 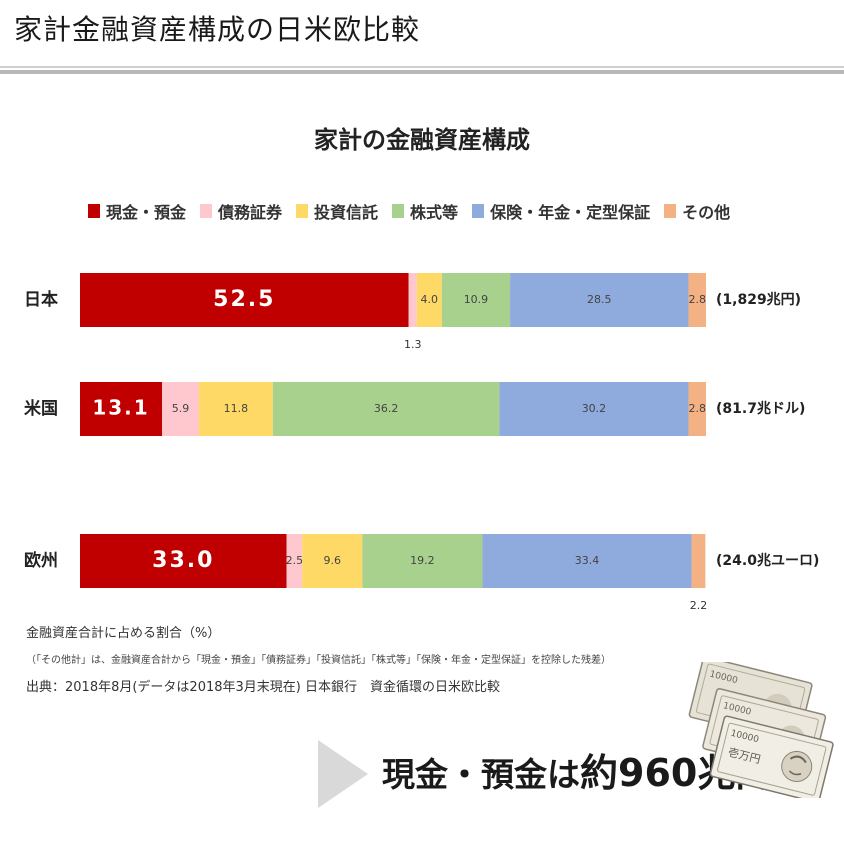 What do you see at coordinates (758, 300) in the screenshot?
I see `total-label: (1,829兆円)` at bounding box center [758, 300].